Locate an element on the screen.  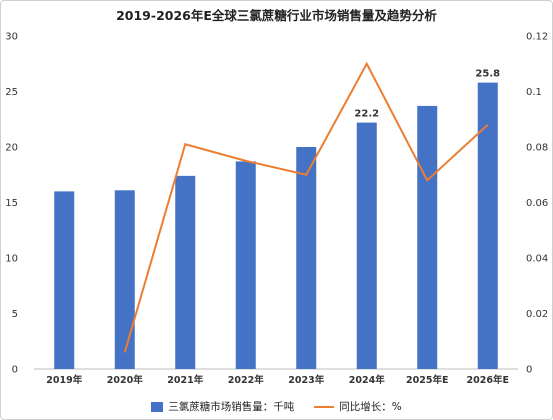
legend-item-sales: 三氯蔗糖市场销售量：千吨 is located at coordinates (222, 406).